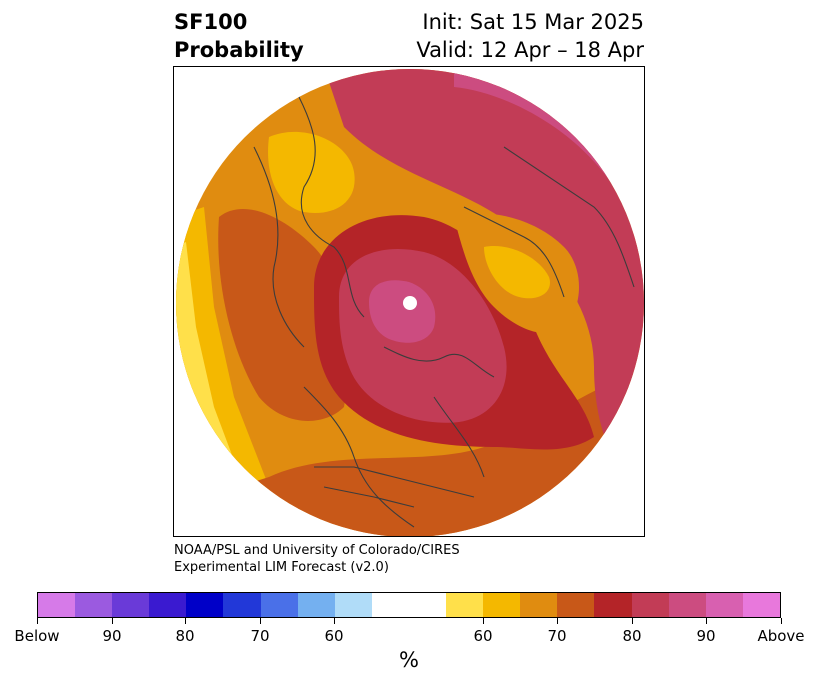  What do you see at coordinates (409, 660) in the screenshot?
I see `colorbar-unit: %` at bounding box center [409, 660].